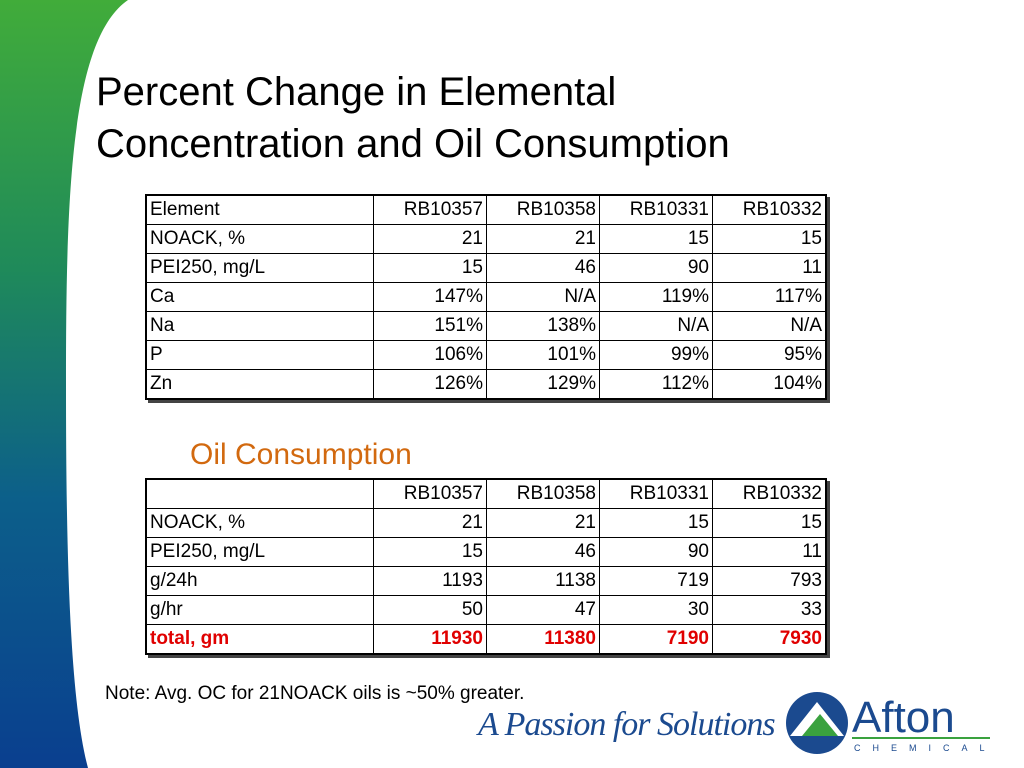 This screenshot has width=1024, height=768. I want to click on row-label: P, so click(259, 355).